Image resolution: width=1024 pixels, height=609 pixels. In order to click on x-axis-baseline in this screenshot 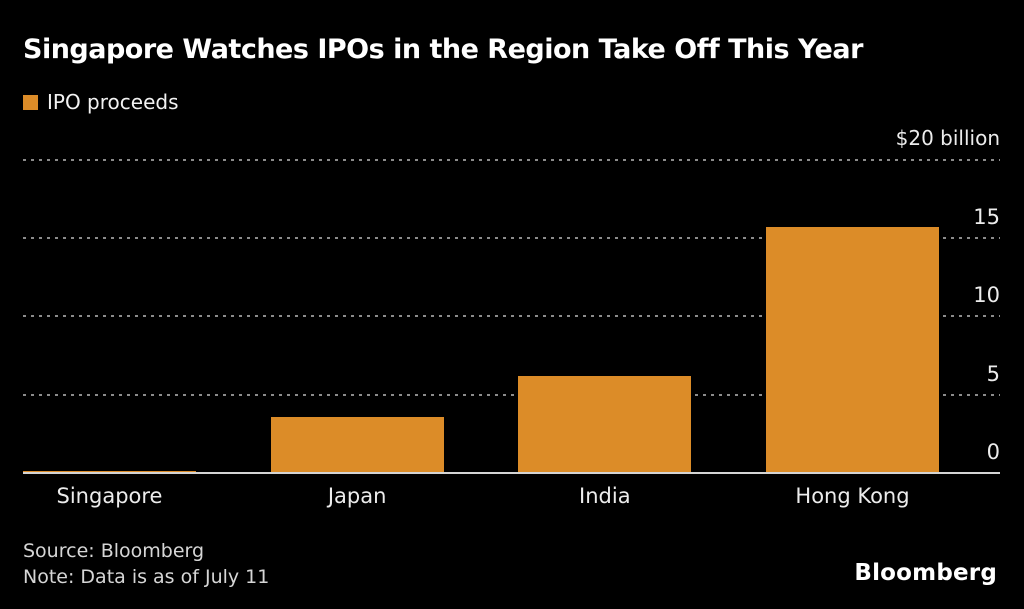, I will do `click(511, 473)`.